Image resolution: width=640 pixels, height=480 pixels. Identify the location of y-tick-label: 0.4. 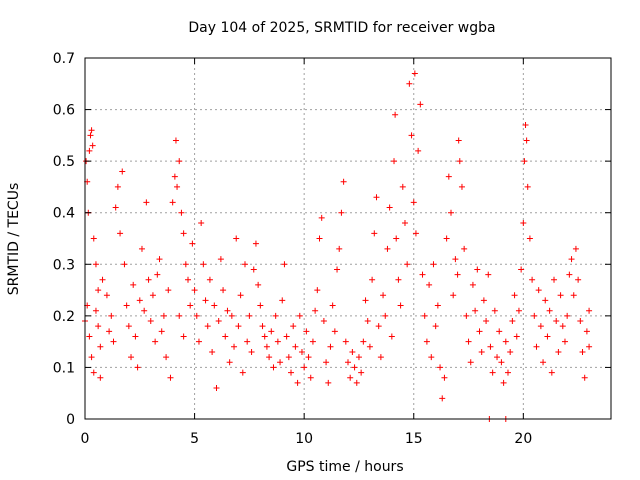
(64, 214).